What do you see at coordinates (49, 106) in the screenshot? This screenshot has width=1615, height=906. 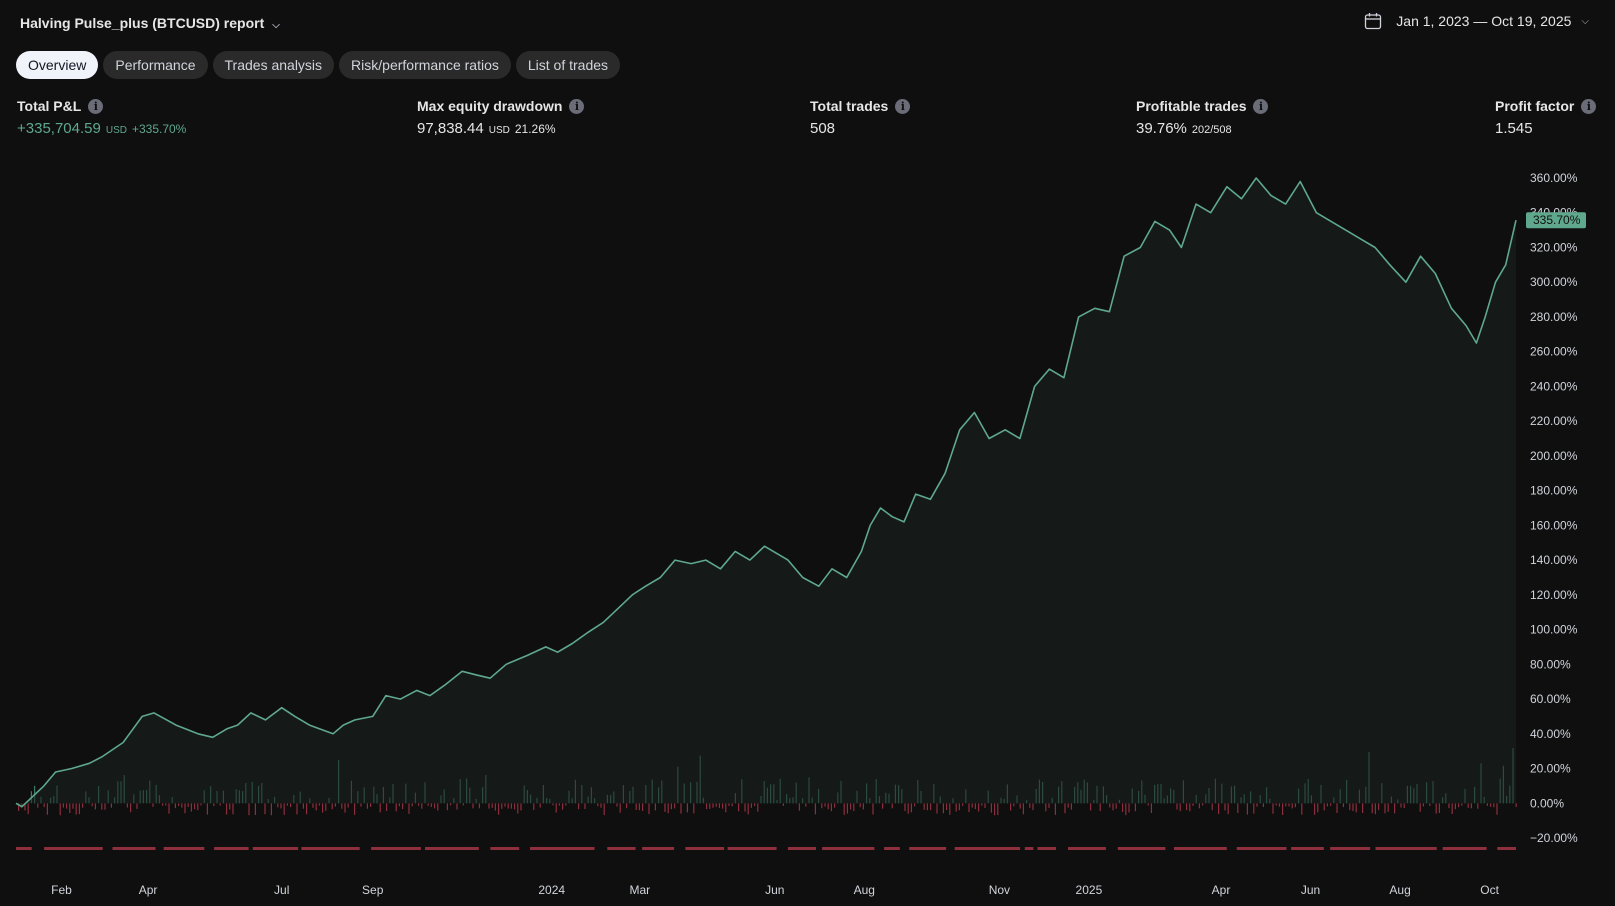 I see `stat-label: Total P&L` at bounding box center [49, 106].